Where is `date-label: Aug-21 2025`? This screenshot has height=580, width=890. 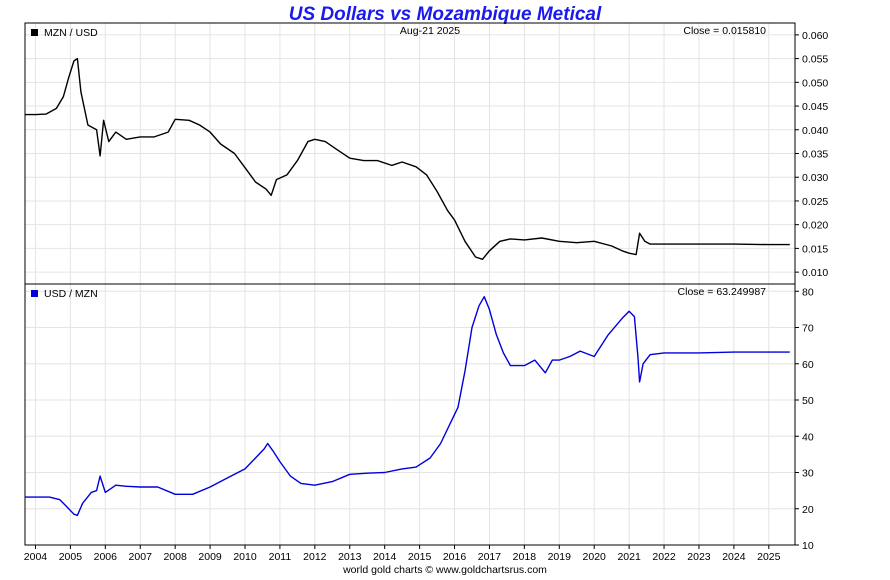
date-label: Aug-21 2025 is located at coordinates (430, 31).